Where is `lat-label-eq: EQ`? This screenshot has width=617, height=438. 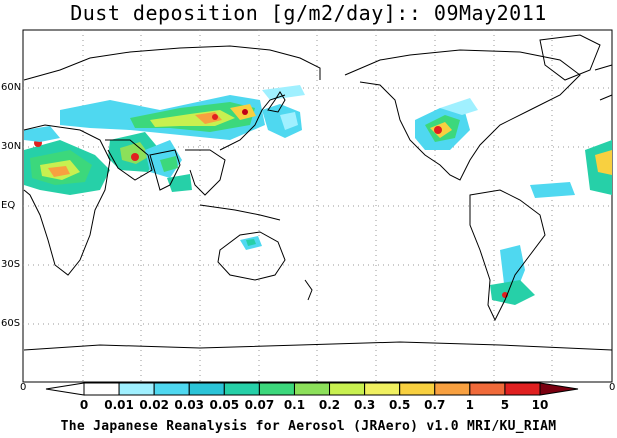 lat-label-eq: EQ is located at coordinates (8, 205).